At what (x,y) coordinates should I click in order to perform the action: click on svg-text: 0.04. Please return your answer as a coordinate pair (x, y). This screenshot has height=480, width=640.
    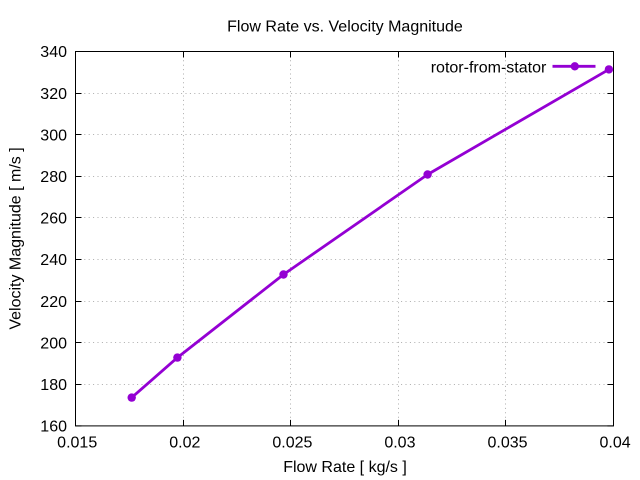
    Looking at the image, I should click on (615, 443).